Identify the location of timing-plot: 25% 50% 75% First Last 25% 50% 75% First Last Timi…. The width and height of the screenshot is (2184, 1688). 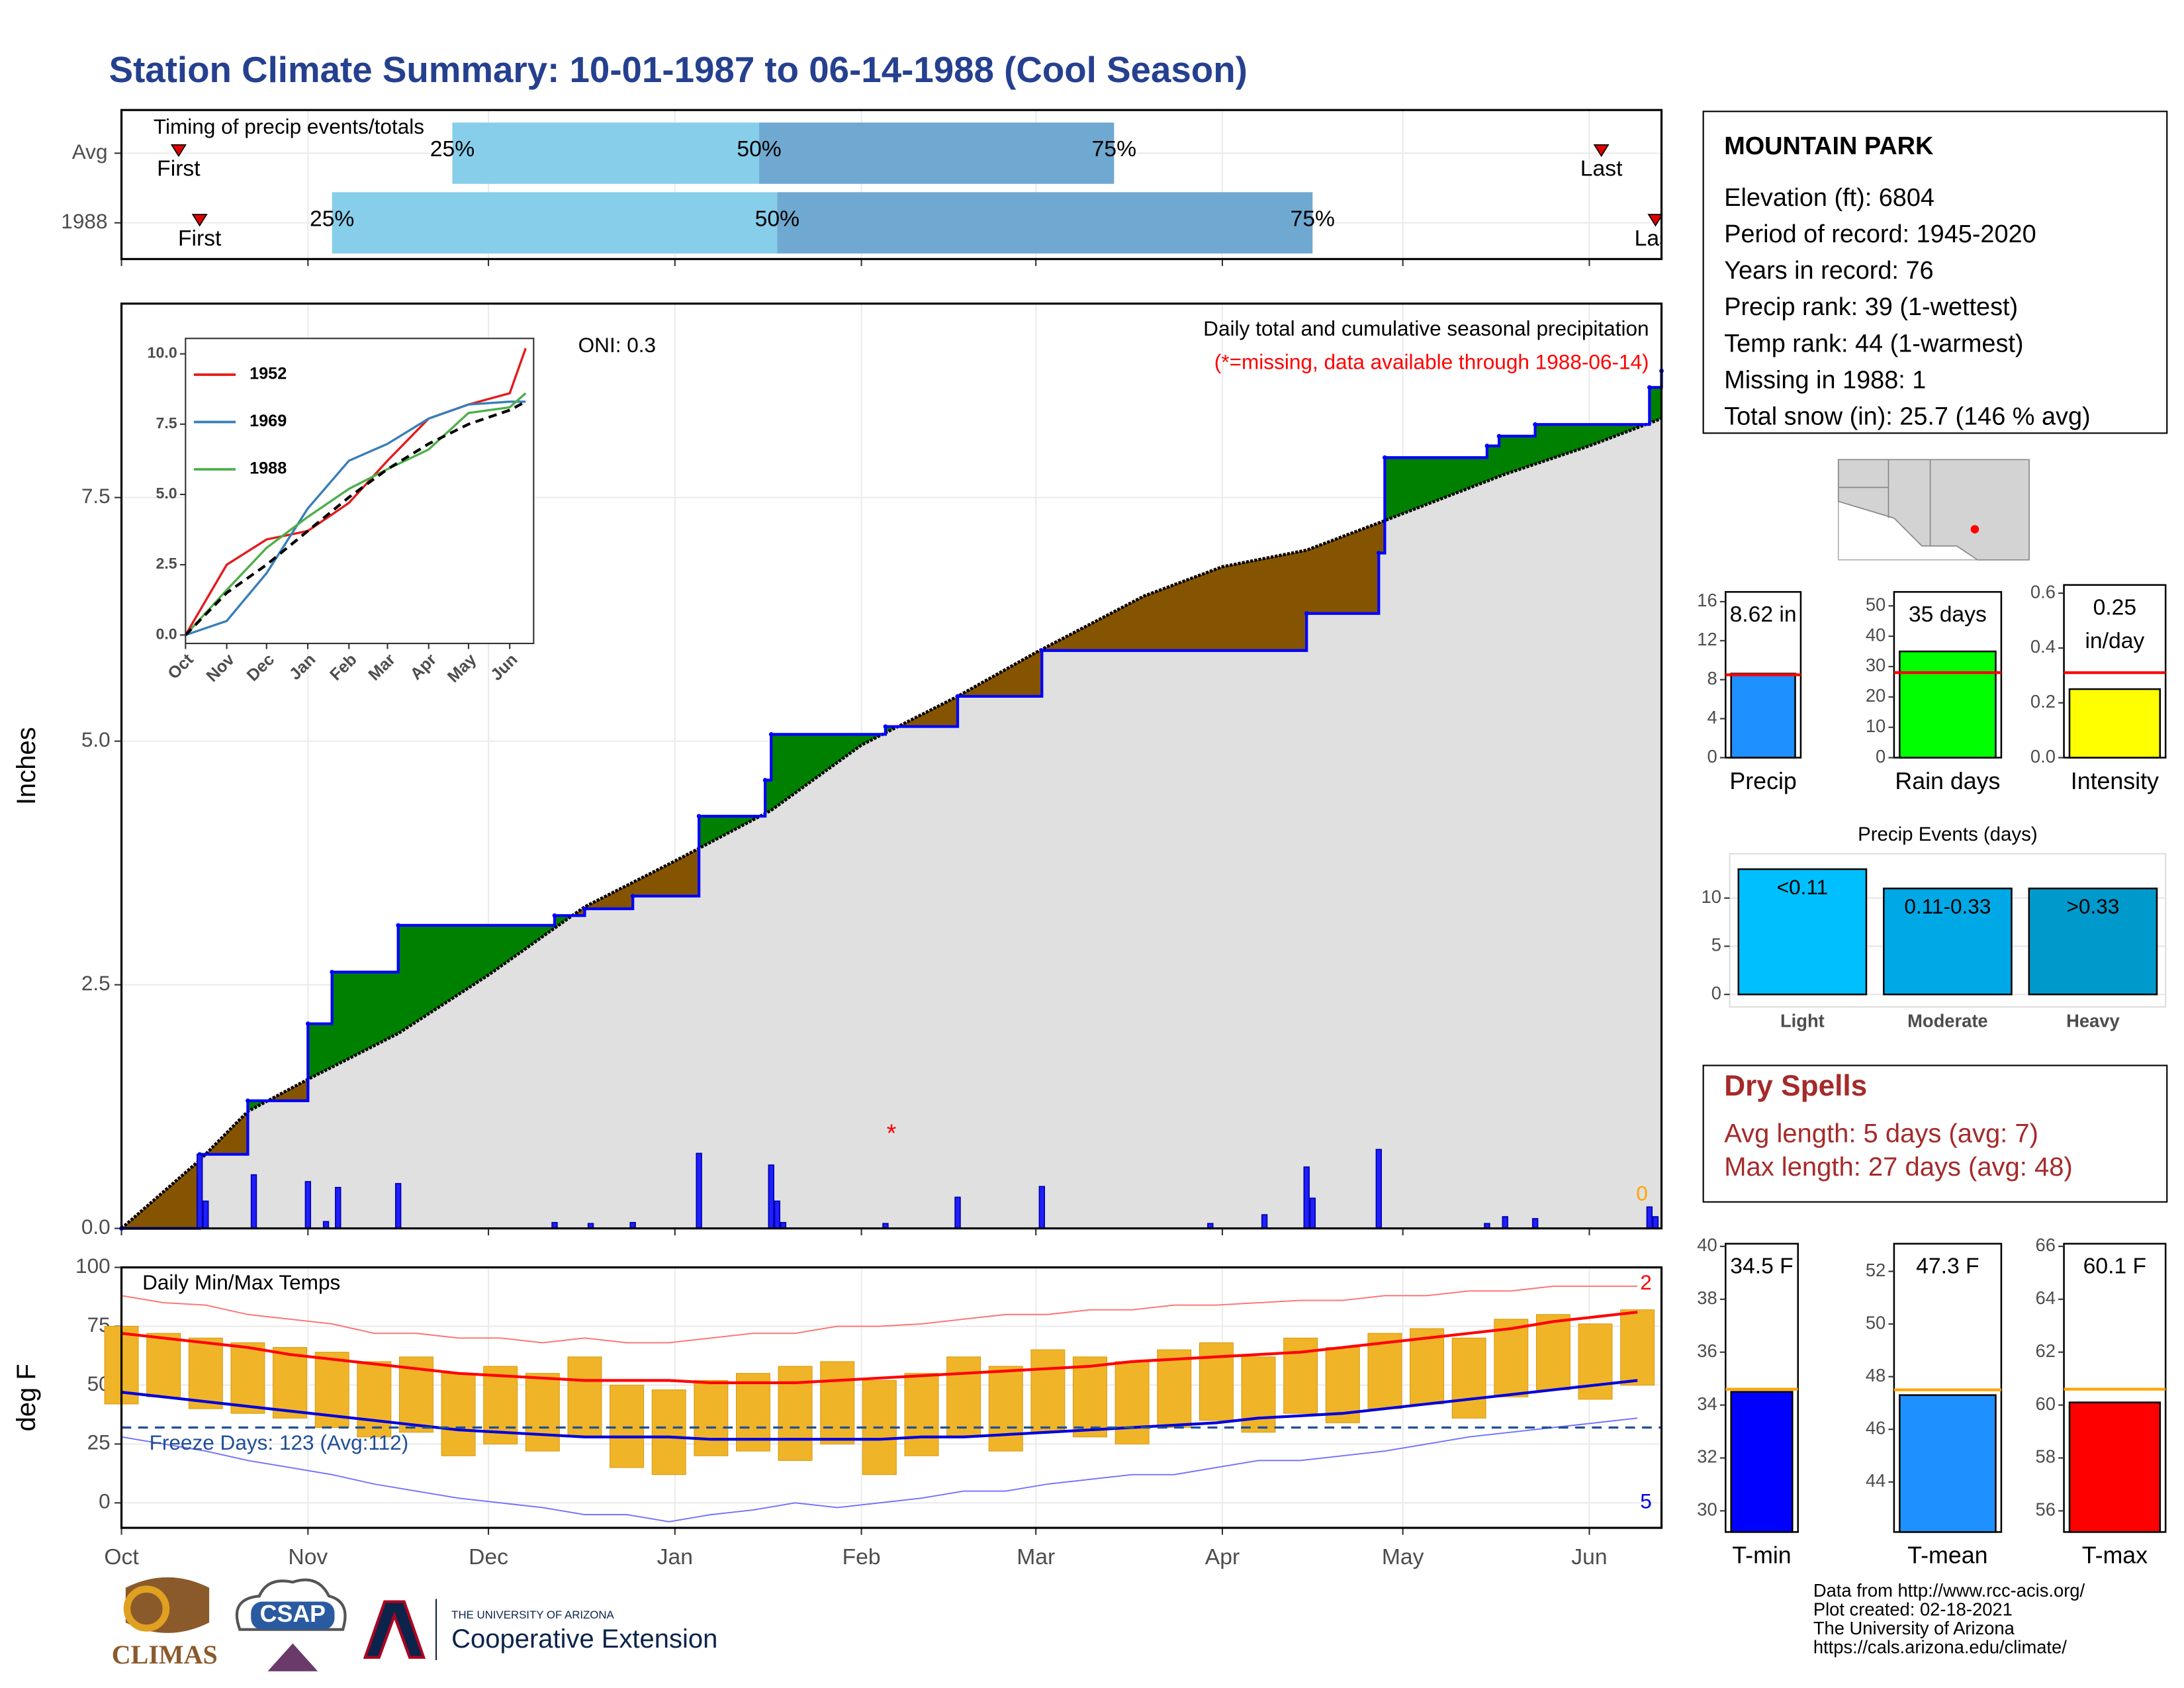
(892, 184).